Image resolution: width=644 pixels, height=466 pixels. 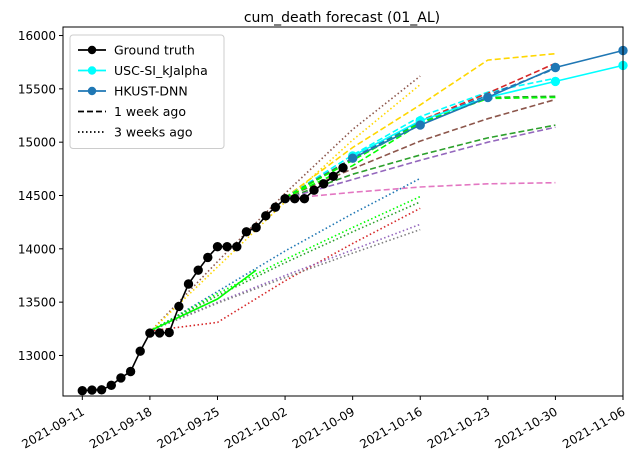 What do you see at coordinates (458, 427) in the screenshot?
I see `x-tick-label-6: 2021-10-23` at bounding box center [458, 427].